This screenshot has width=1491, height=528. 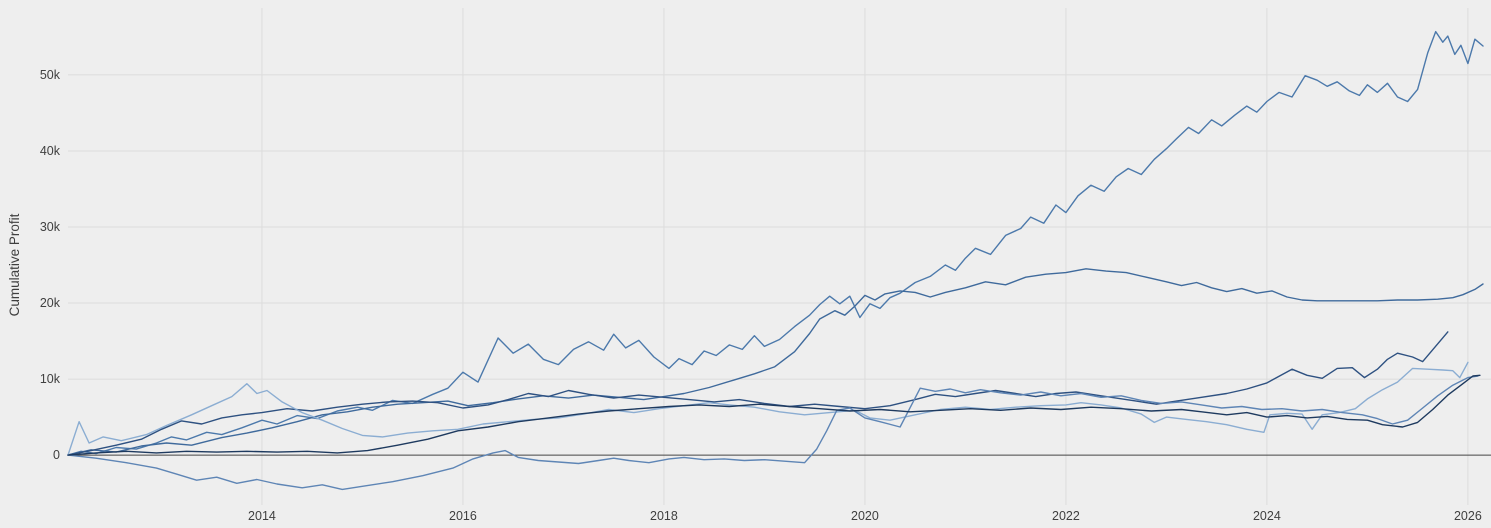 What do you see at coordinates (664, 516) in the screenshot?
I see `x-tick-label: 2018` at bounding box center [664, 516].